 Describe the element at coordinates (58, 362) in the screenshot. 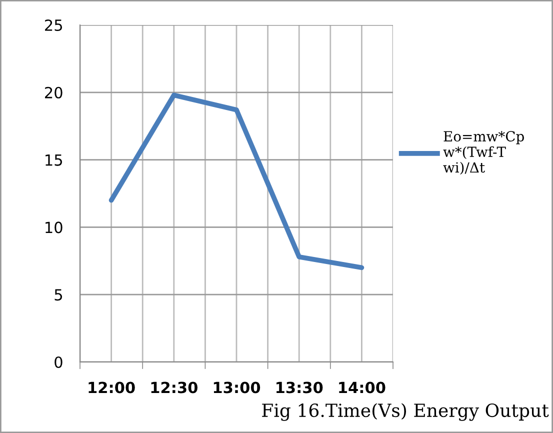

I see `y-tick-label: 0` at that location.